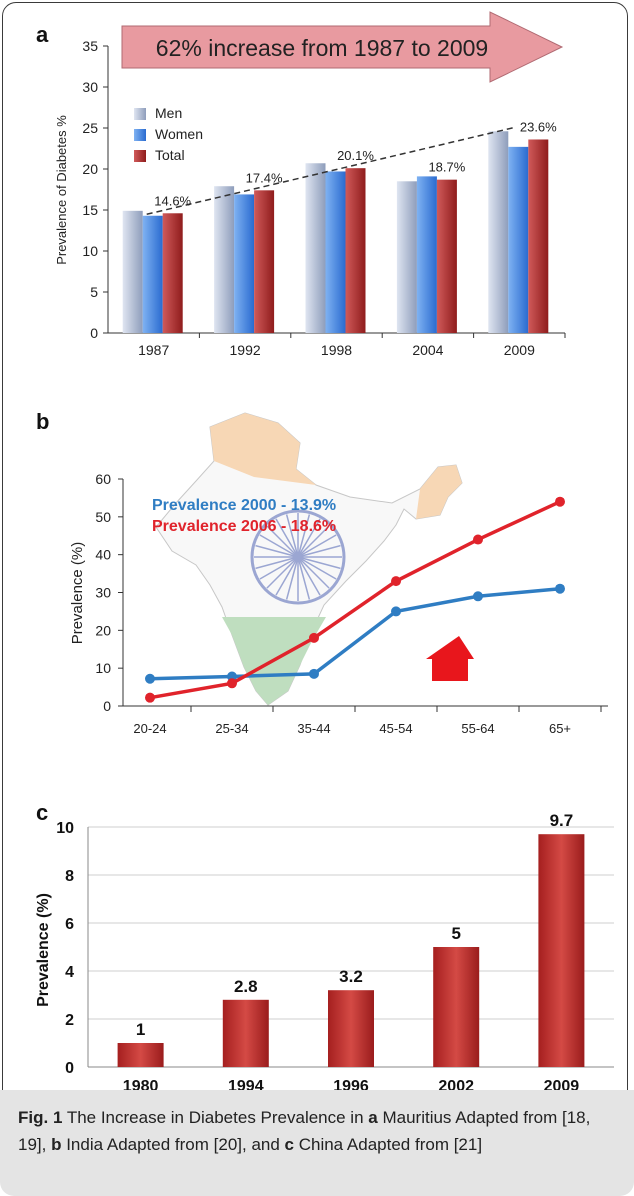  Describe the element at coordinates (170, 155) in the screenshot. I see `legend-label-total: Total` at that location.